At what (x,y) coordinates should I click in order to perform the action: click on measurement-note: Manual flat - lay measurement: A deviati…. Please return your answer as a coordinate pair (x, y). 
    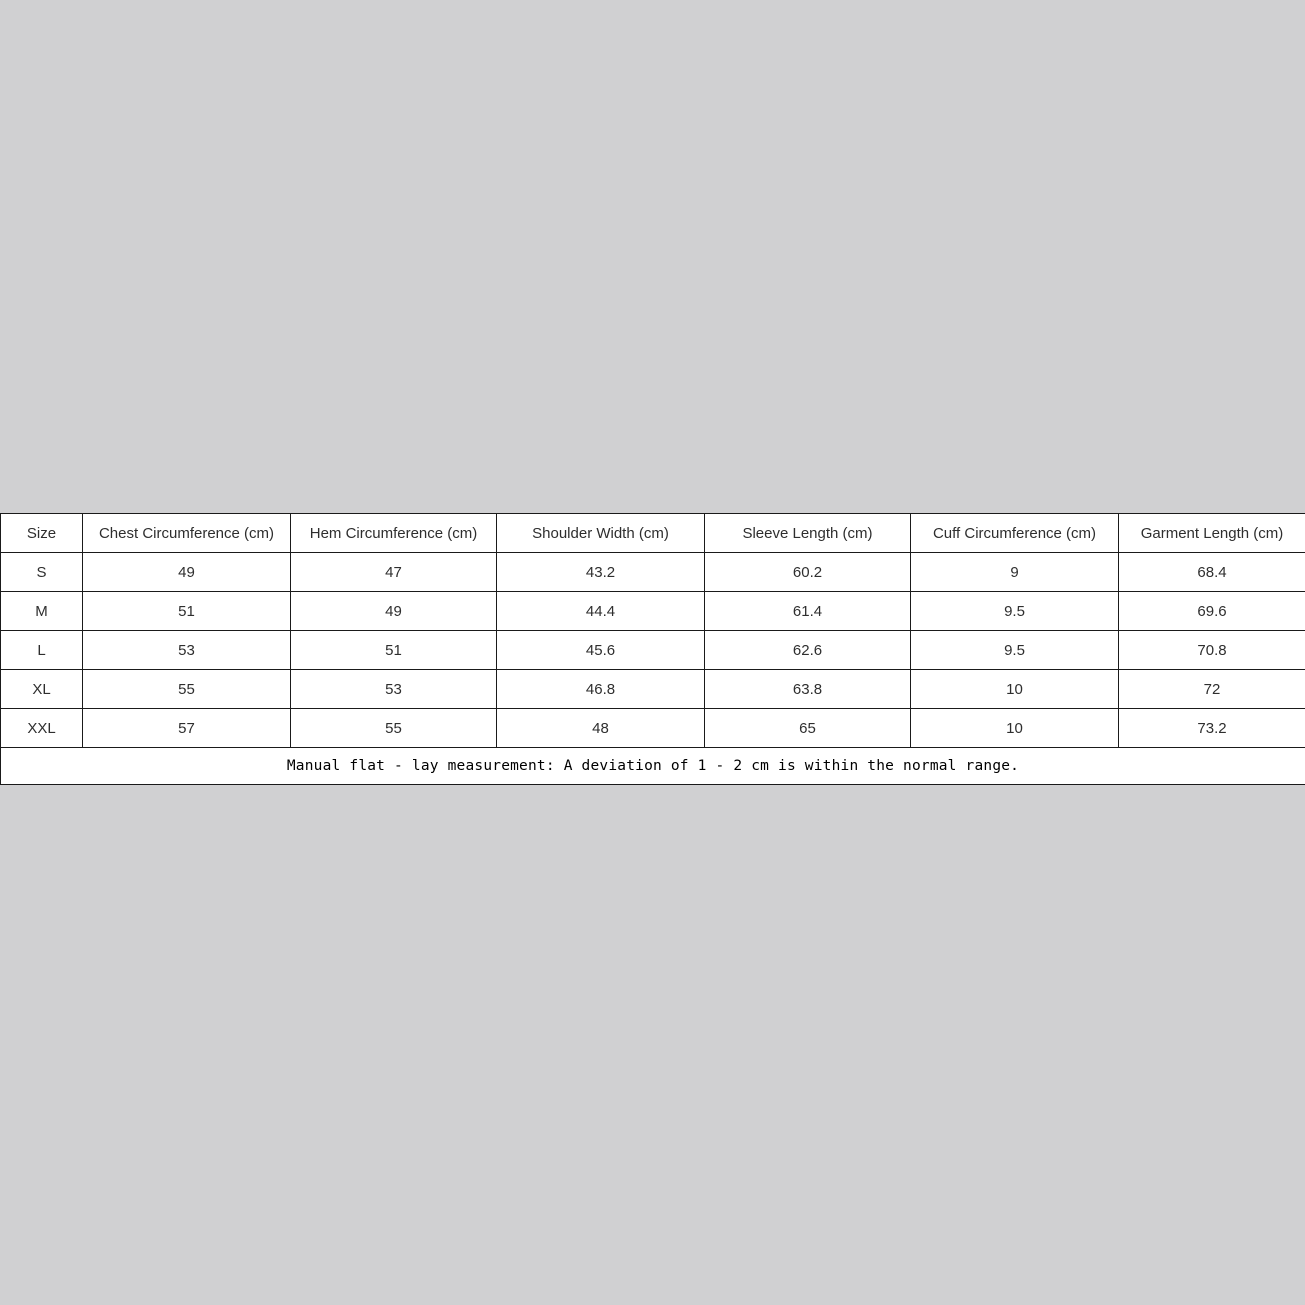
    Looking at the image, I should click on (652, 766).